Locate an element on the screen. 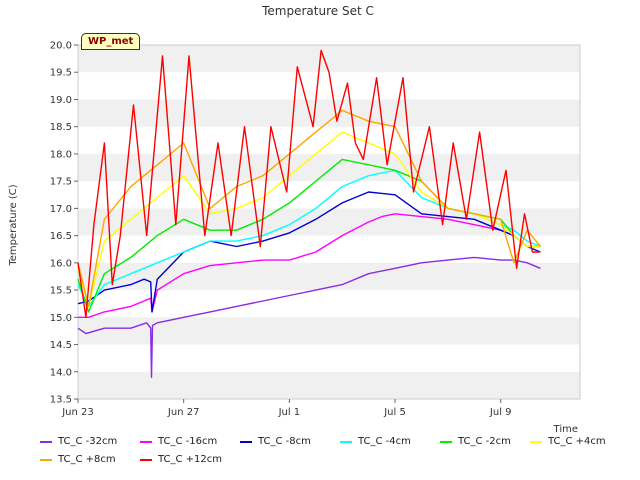  x-tick-label: Jul 5 is located at coordinates (394, 412).